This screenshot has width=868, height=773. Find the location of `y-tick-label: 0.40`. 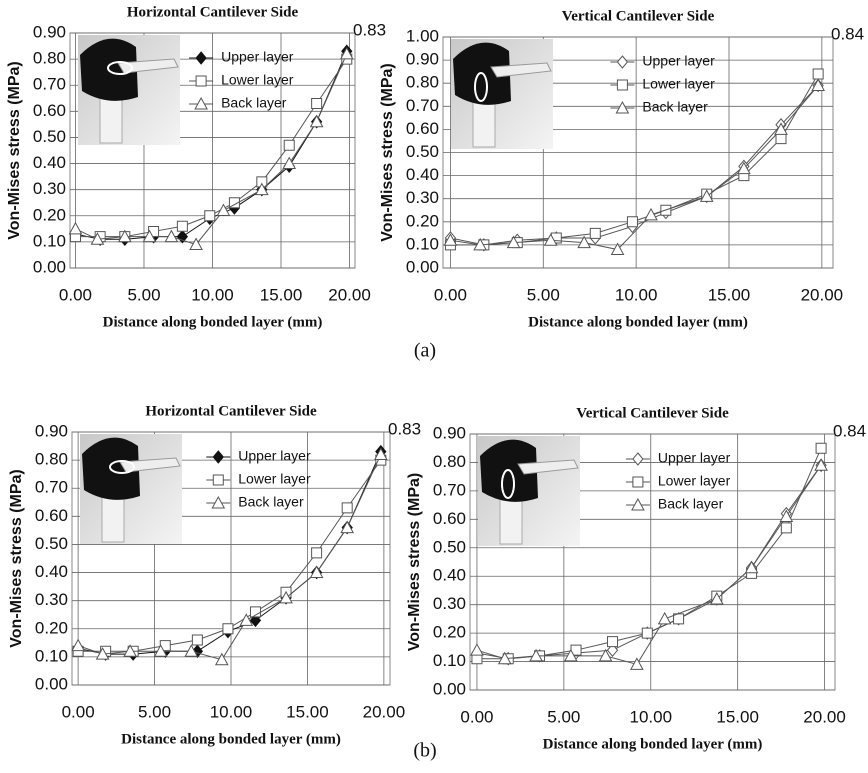

y-tick-label: 0.40 is located at coordinates (422, 174).